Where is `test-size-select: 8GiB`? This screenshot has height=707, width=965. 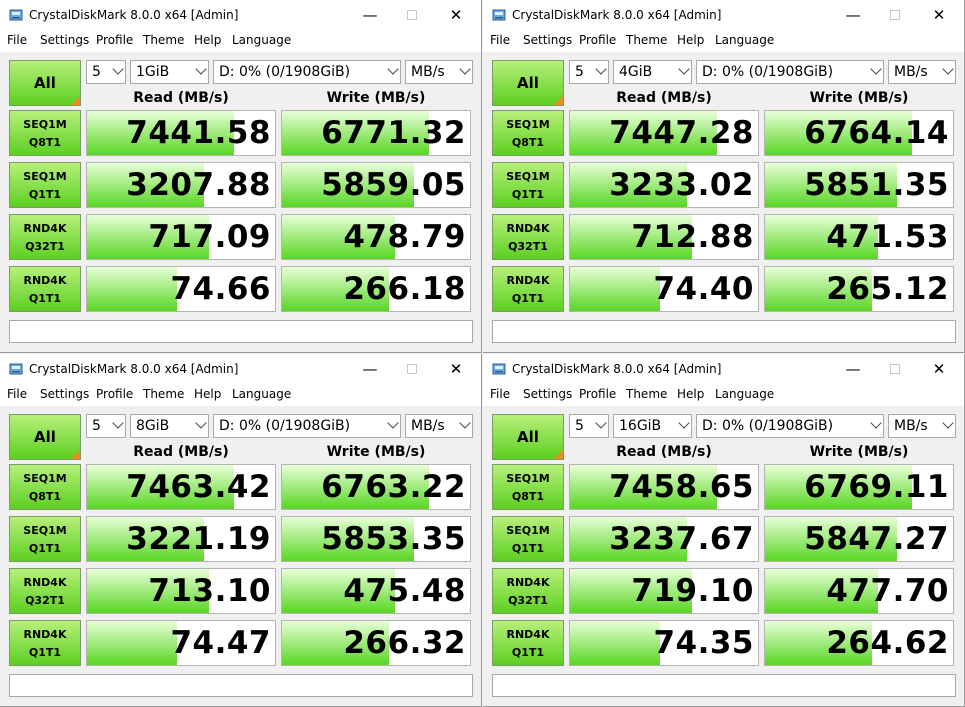
test-size-select: 8GiB is located at coordinates (169, 426).